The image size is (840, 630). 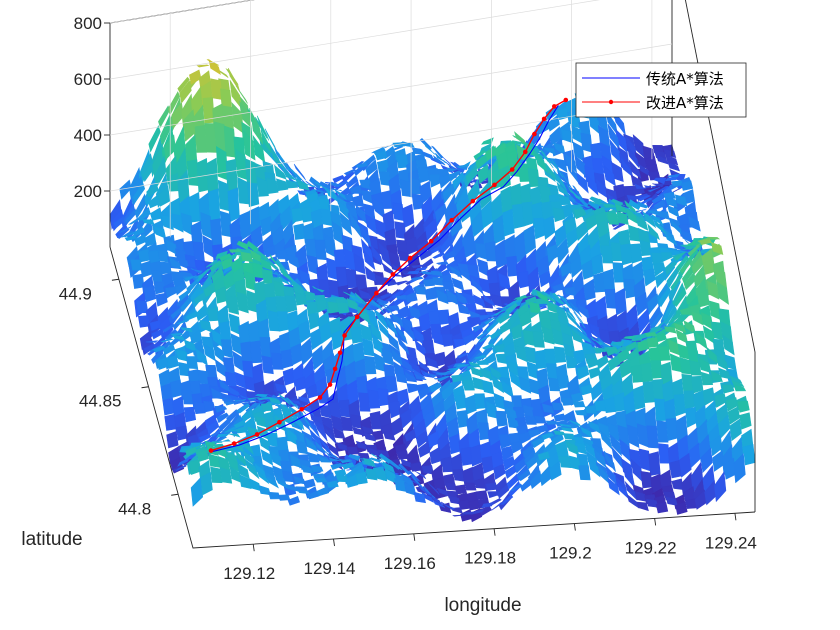 What do you see at coordinates (655, 522) in the screenshot?
I see `x-tick-mark` at bounding box center [655, 522].